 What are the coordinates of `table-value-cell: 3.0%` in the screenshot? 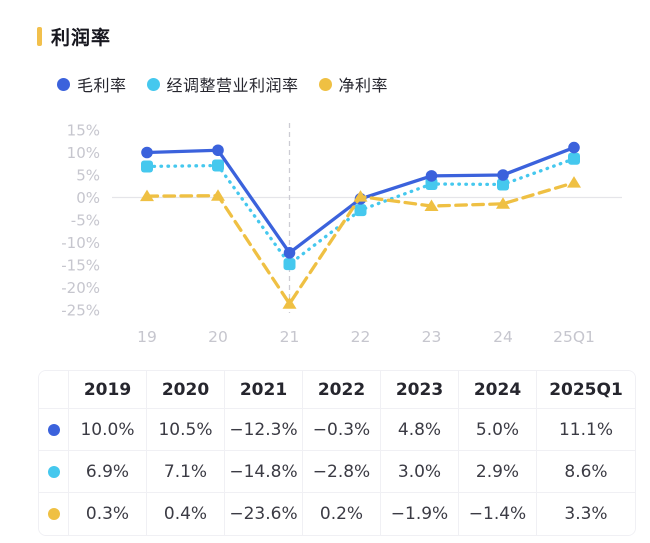 It's located at (420, 472).